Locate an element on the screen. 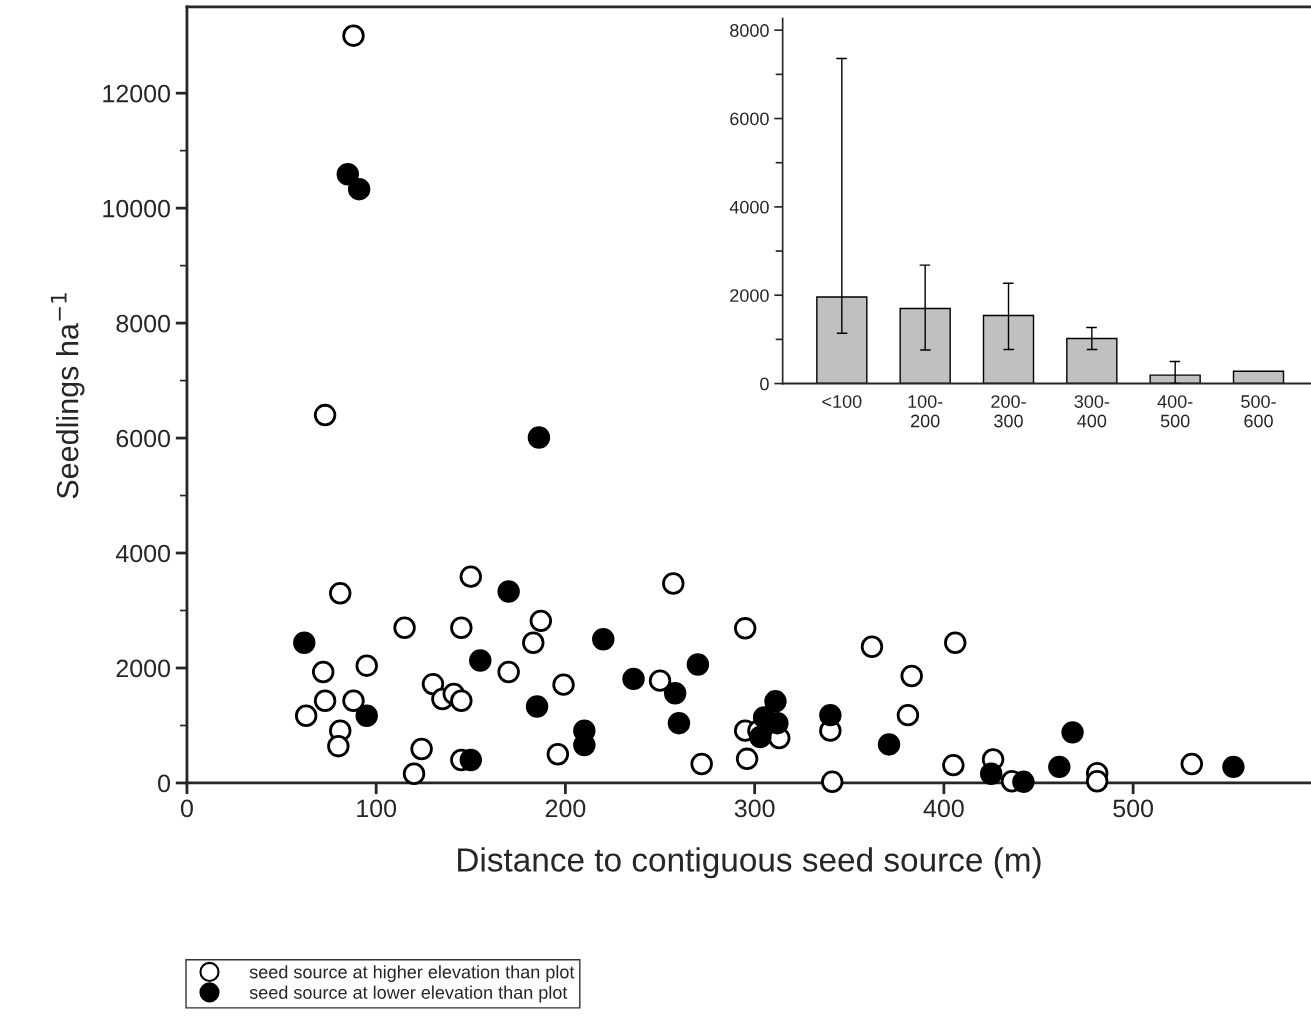 The height and width of the screenshot is (1022, 1311). x-tick-label: 500 is located at coordinates (1133, 808).